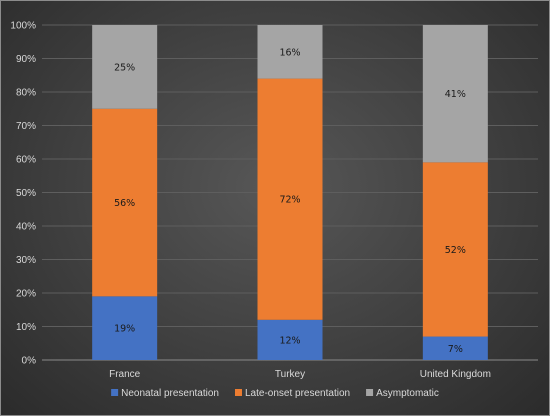 This screenshot has height=416, width=550. I want to click on x-category-label: United Kingdom, so click(455, 374).